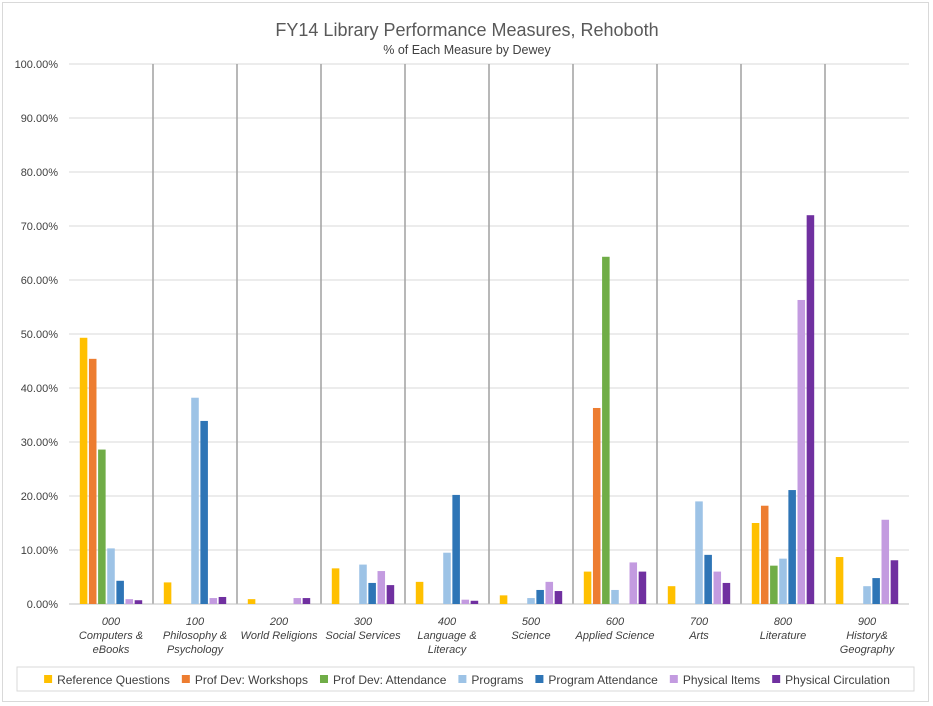 Image resolution: width=933 pixels, height=706 pixels. I want to click on x-tick-label: 100 Philosophy & Psychology, so click(195, 636).